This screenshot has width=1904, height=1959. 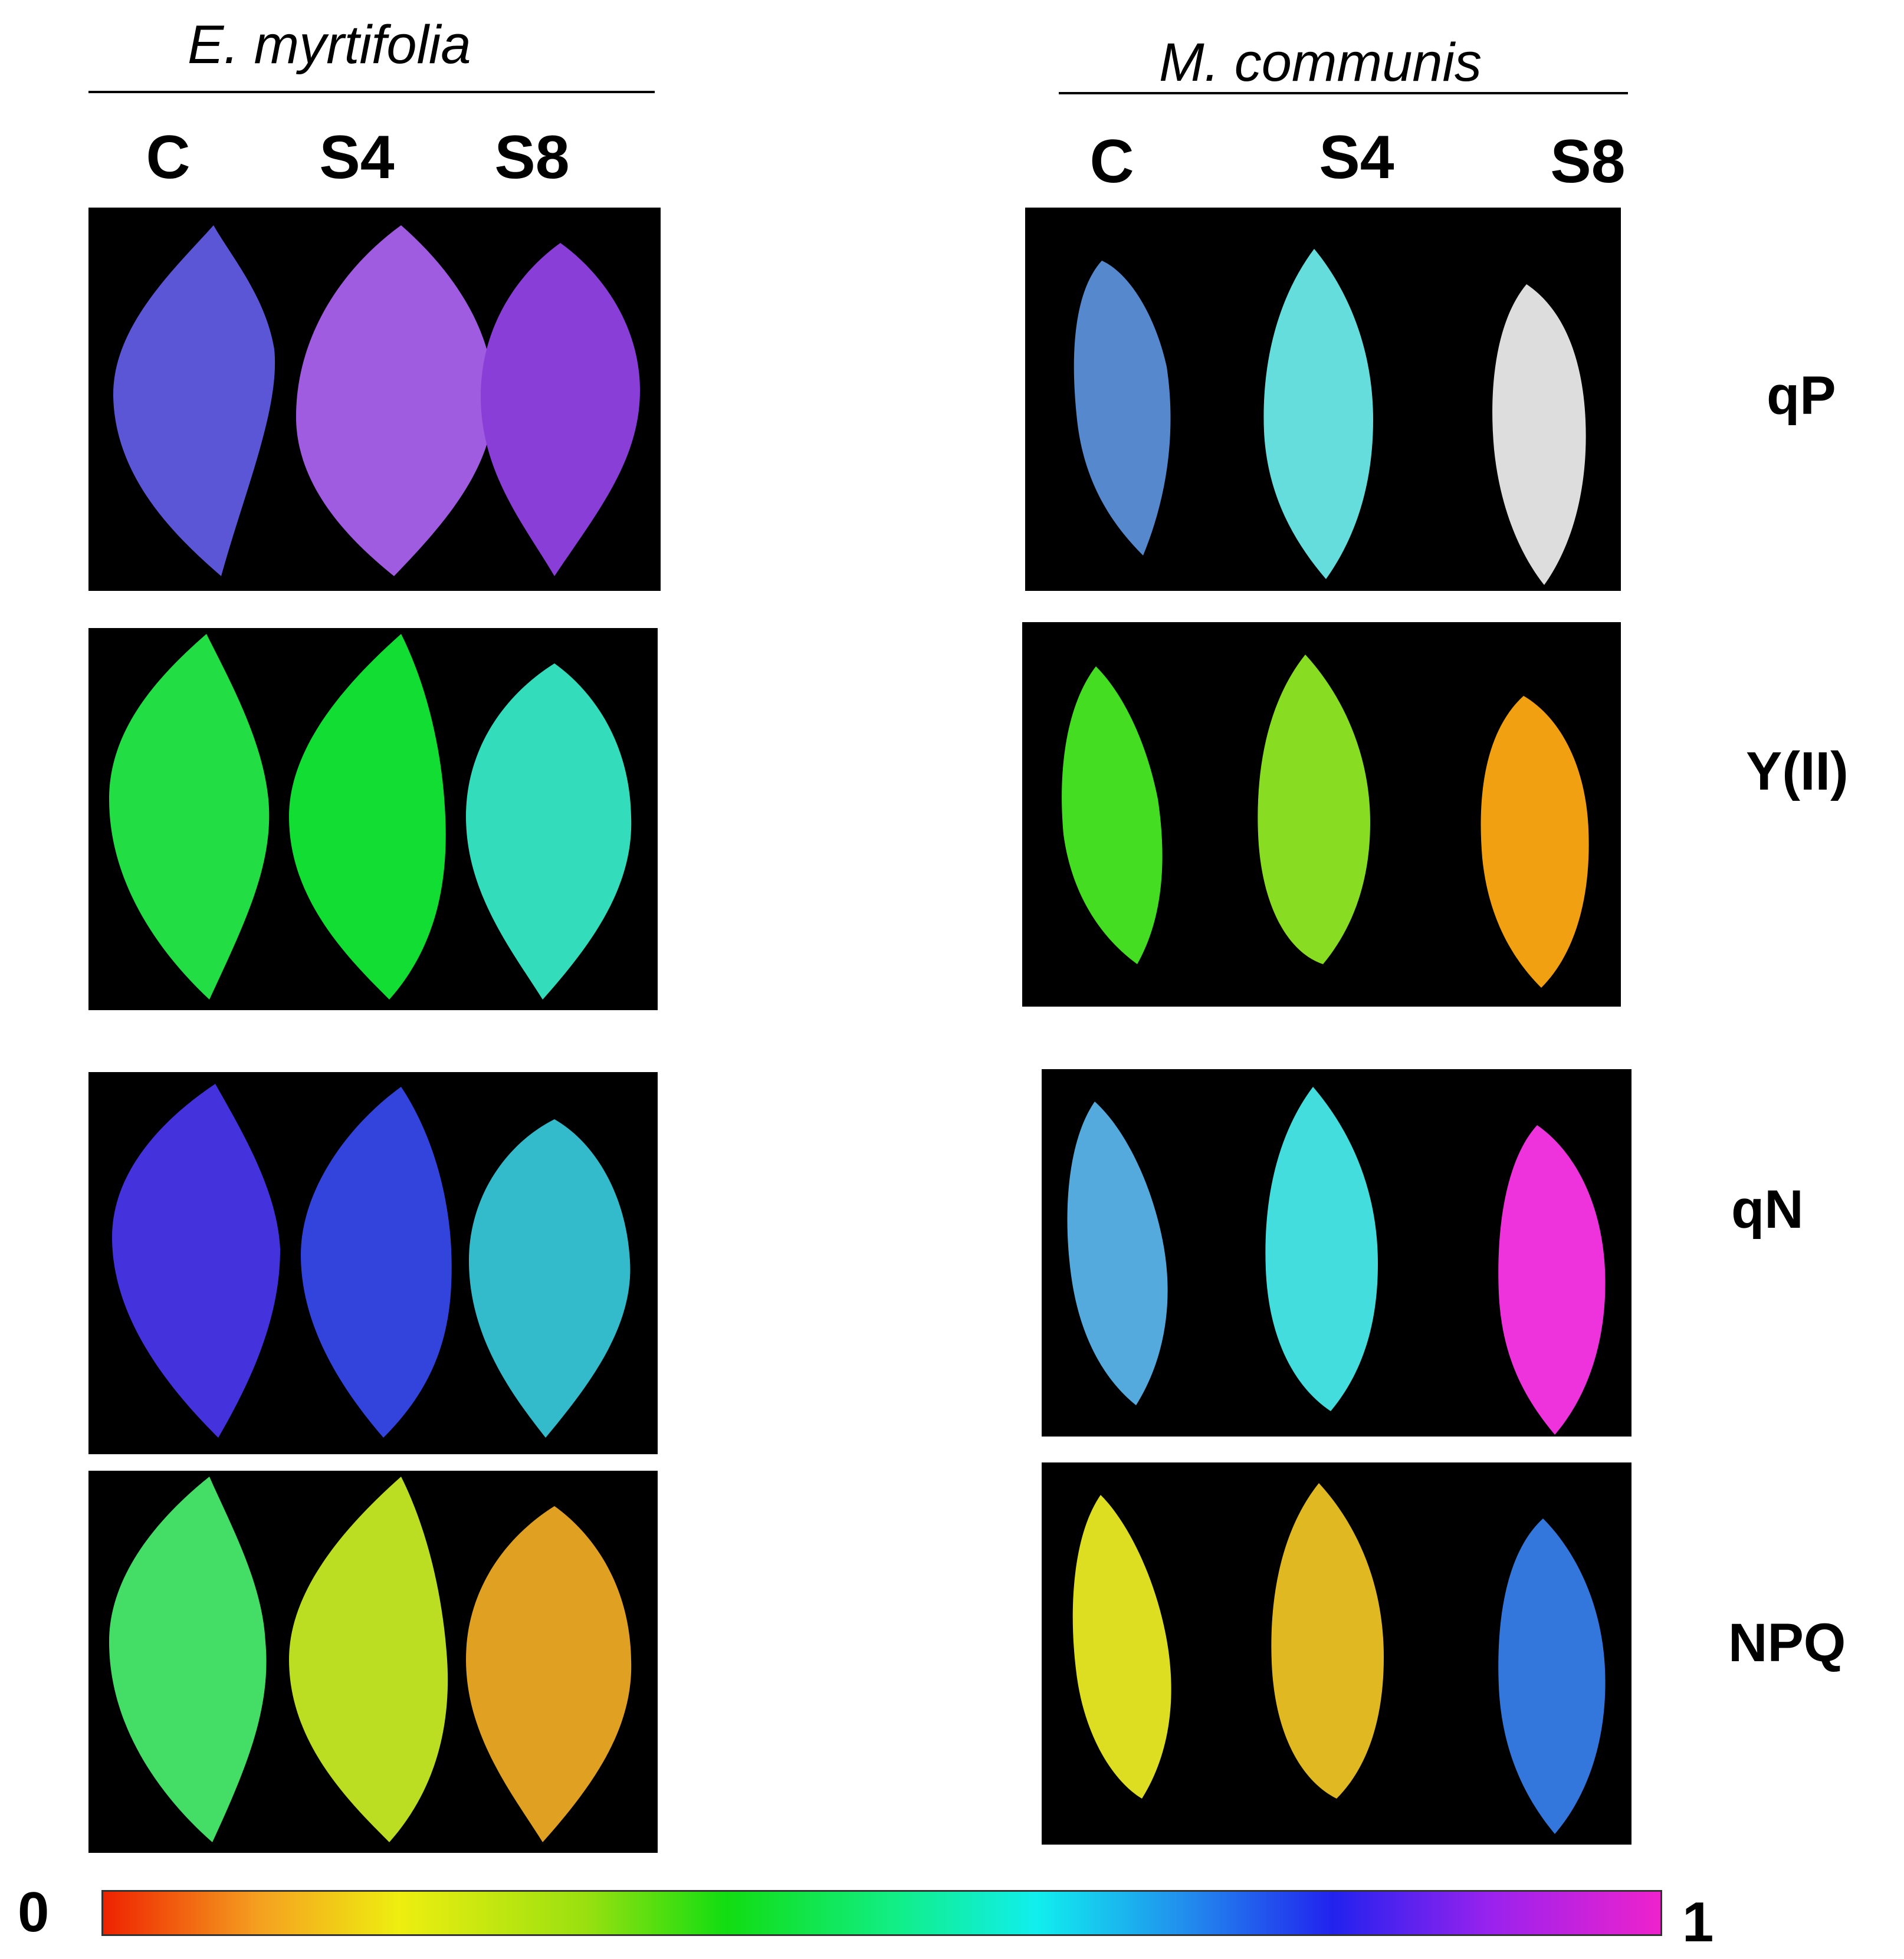 I want to click on leaf-em-qP-s8, so click(x=560, y=409).